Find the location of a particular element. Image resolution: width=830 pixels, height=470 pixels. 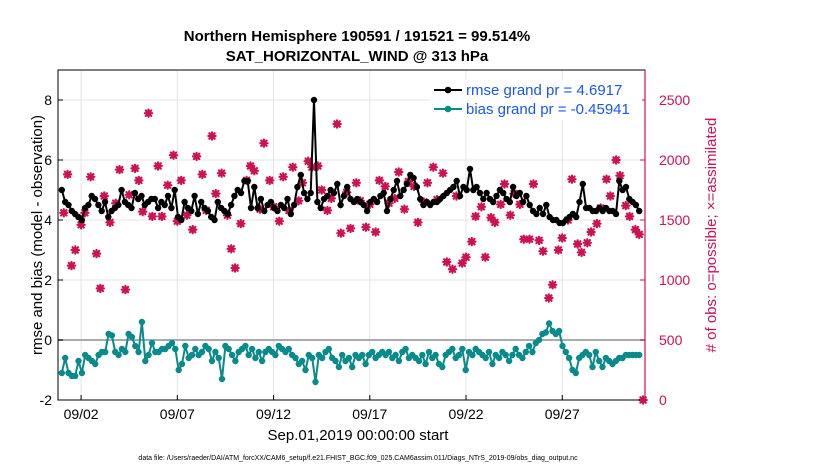

y-axis-label: rmse and bias (model - observation) is located at coordinates (37, 235).